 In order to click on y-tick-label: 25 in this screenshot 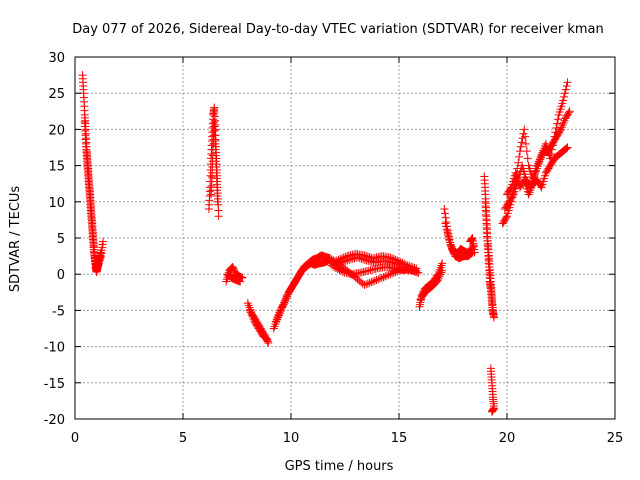, I will do `click(56, 94)`.